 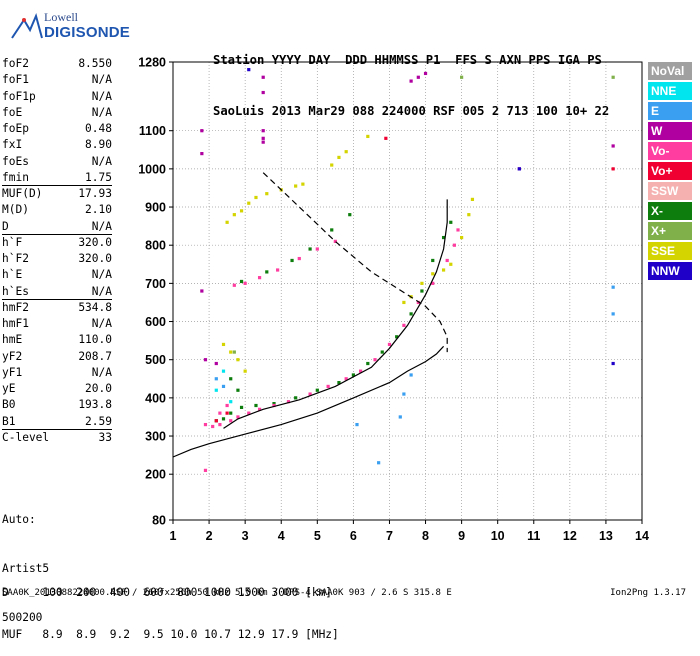 What do you see at coordinates (670, 172) in the screenshot?
I see `polarization-legend: NoVal NNE E W Vo- Vo+ SSW X- X+ SSE NNW` at bounding box center [670, 172].